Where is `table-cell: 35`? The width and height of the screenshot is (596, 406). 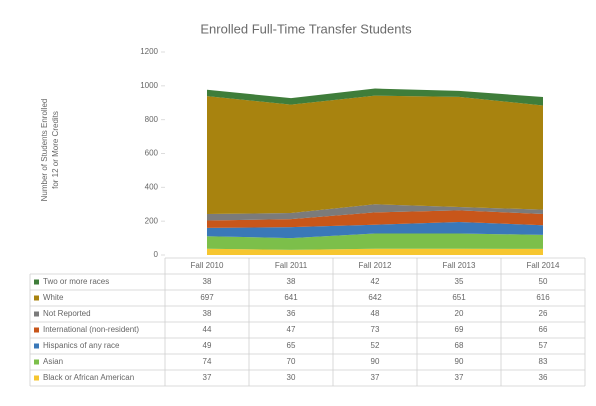
table-cell: 35 is located at coordinates (459, 281).